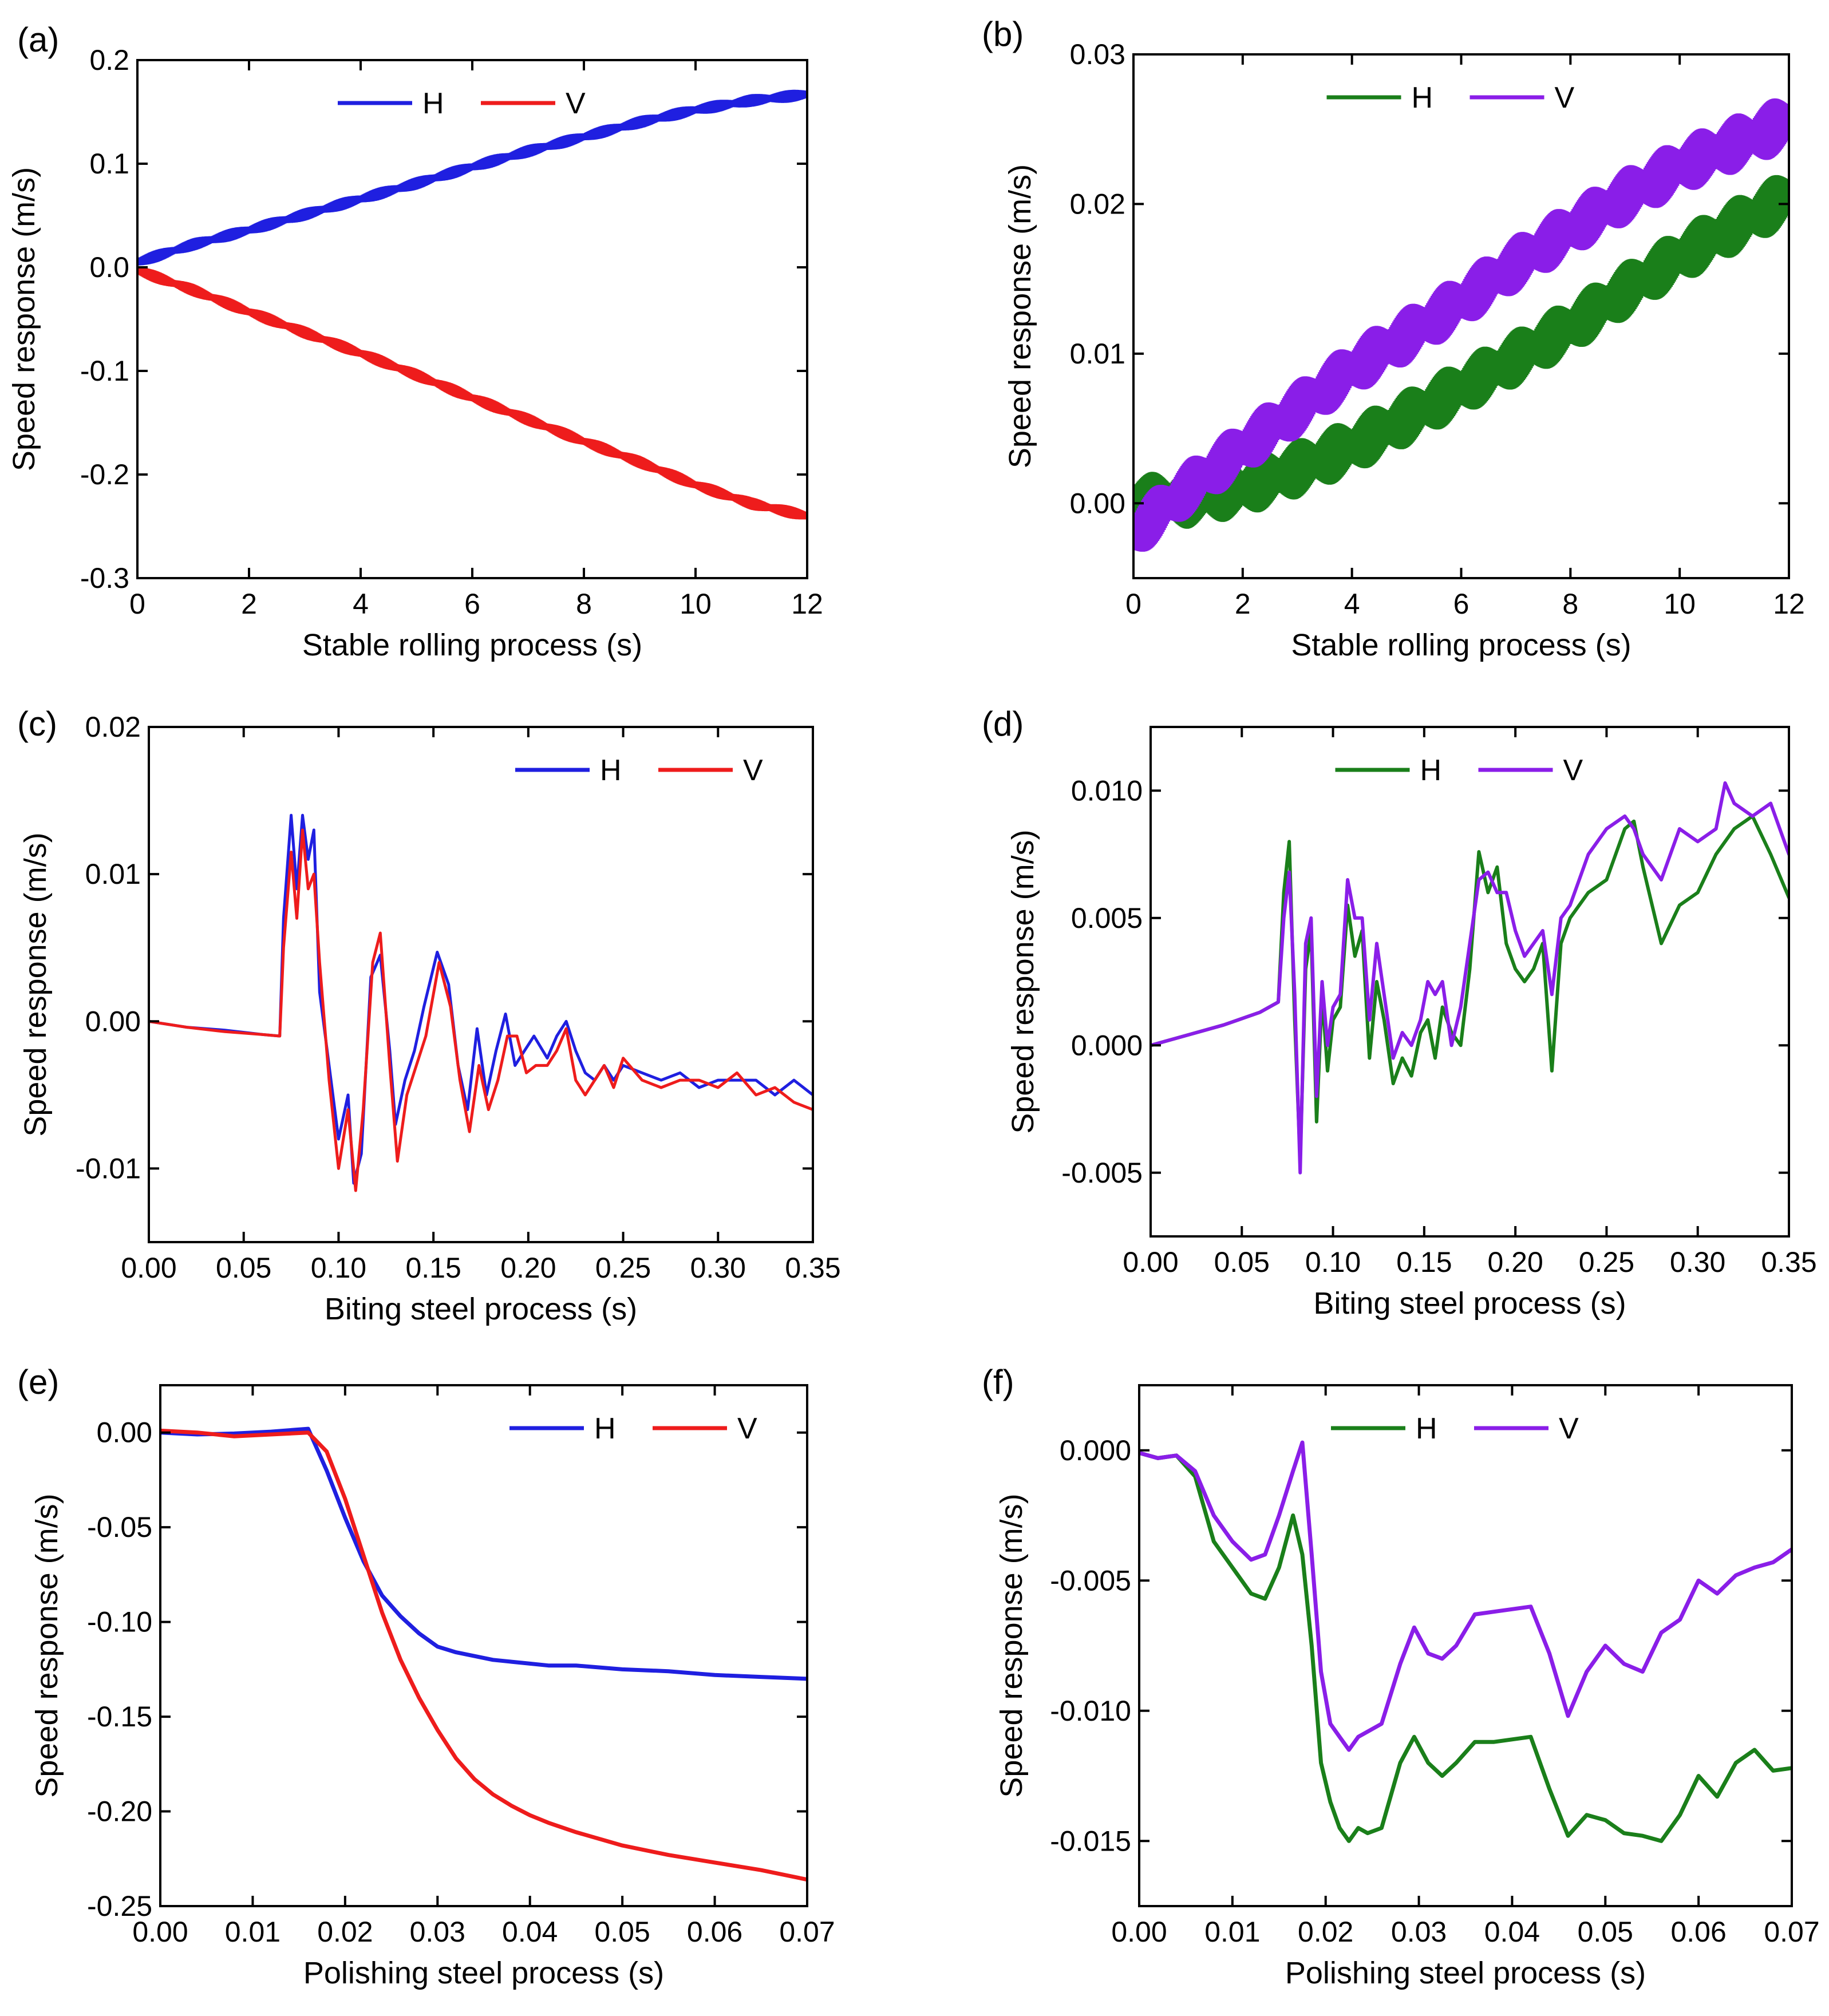  I want to click on series-V-band, so click(1461, 325).